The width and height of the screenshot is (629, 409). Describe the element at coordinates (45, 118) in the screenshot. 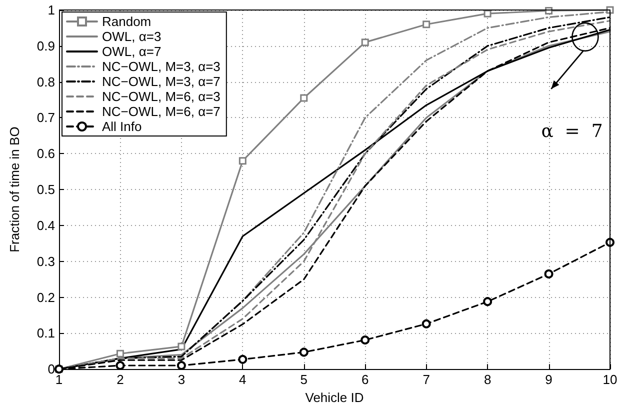

I see `y-tick-label: 0.7` at that location.